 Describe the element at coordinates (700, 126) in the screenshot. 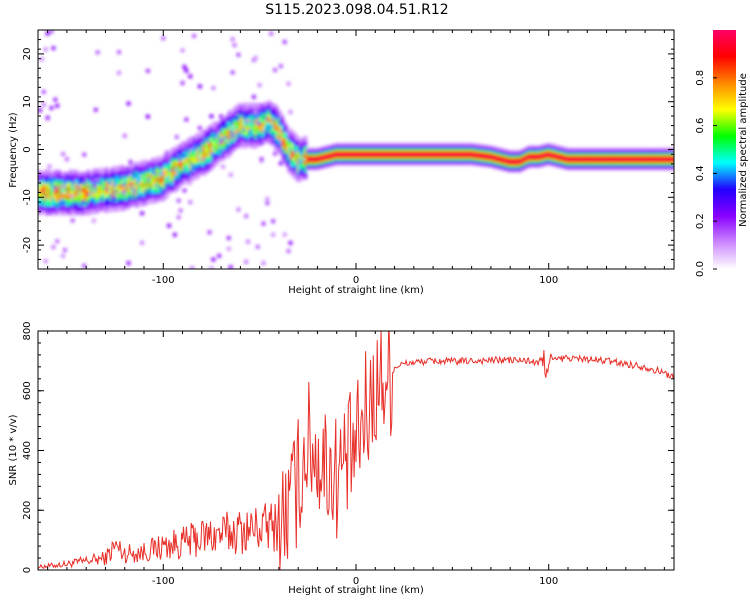

I see `colorbar-tick-label: 0.6` at that location.